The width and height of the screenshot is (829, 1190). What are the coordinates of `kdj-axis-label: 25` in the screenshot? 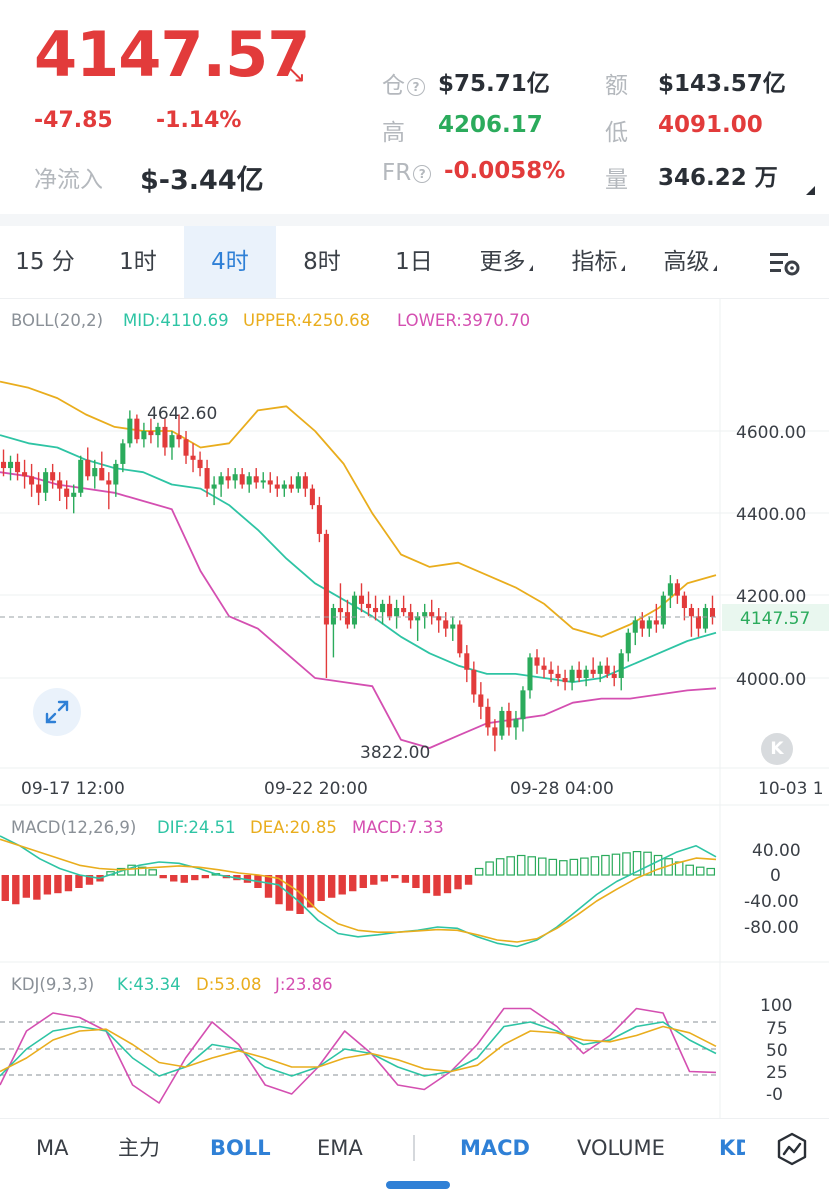 It's located at (777, 1073).